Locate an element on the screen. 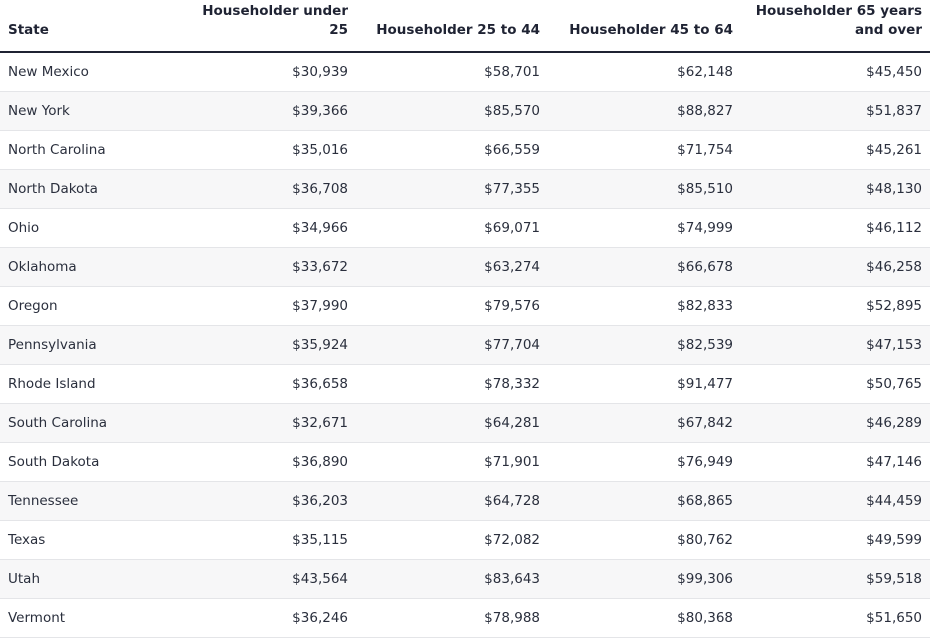 The height and width of the screenshot is (638, 930). 25-to-44-cell: $71,901 is located at coordinates (452, 462).